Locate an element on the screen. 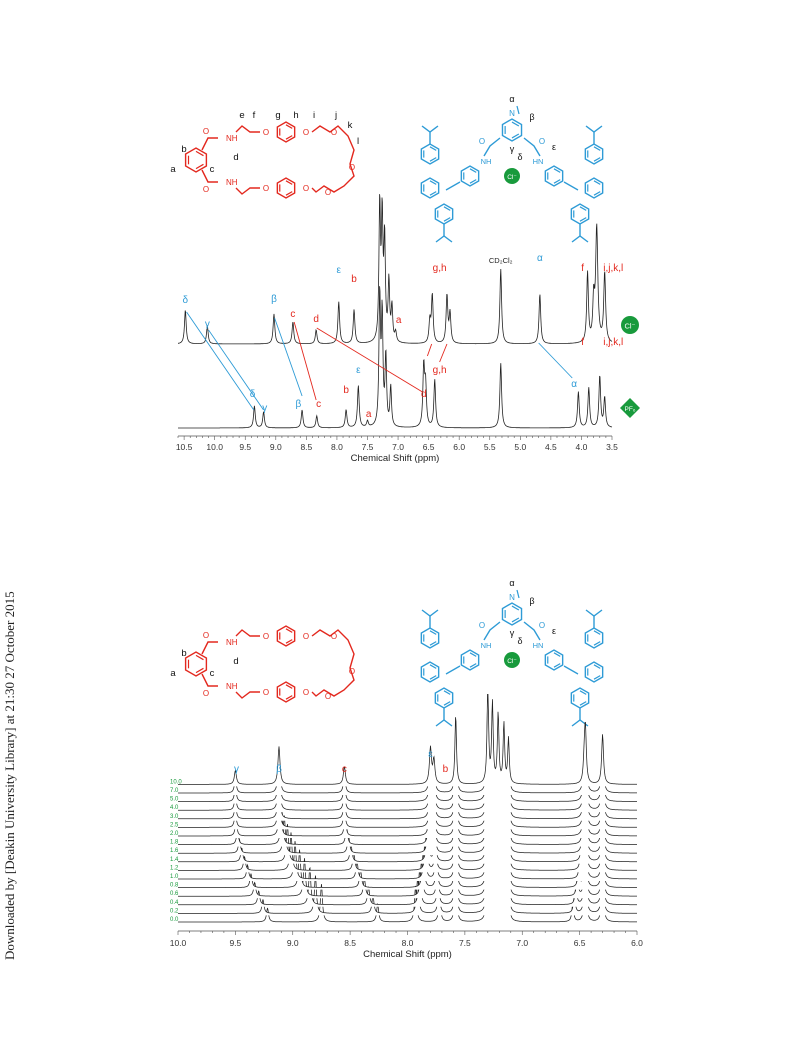 This screenshot has width=812, height=1057. peak-label-cl: g,h is located at coordinates (440, 268).